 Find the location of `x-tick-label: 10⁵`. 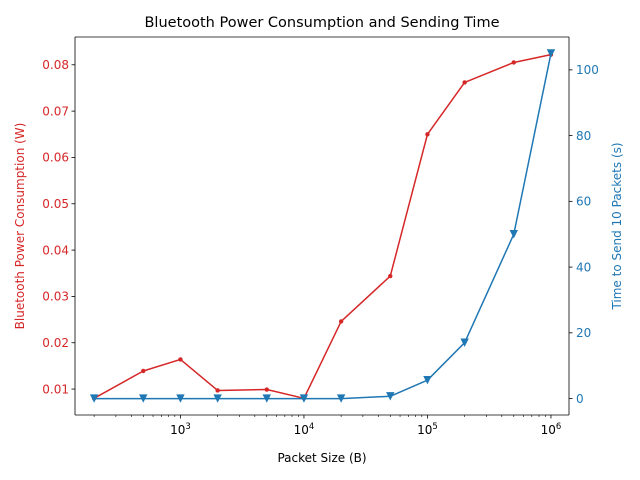

x-tick-label: 10⁵ is located at coordinates (427, 429).